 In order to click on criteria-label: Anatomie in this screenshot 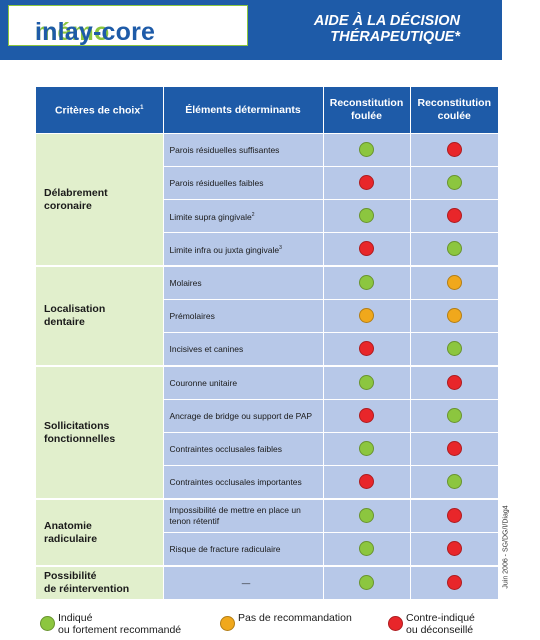, I will do `click(68, 525)`.